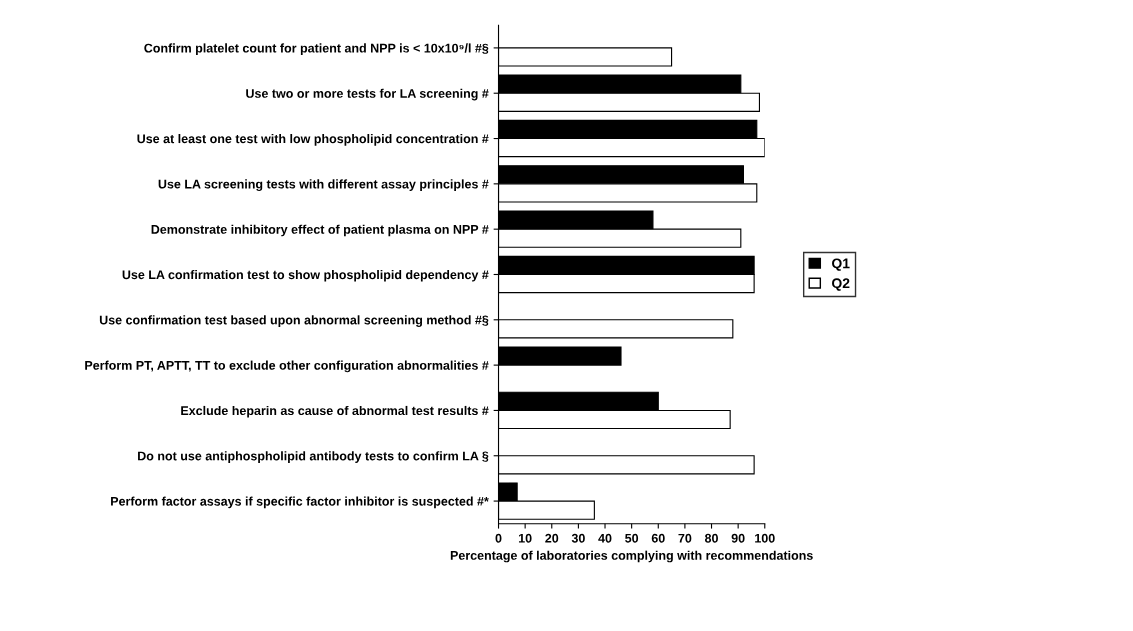 Image resolution: width=1133 pixels, height=631 pixels. Describe the element at coordinates (711, 538) in the screenshot. I see `x-tick-label: 80` at that location.